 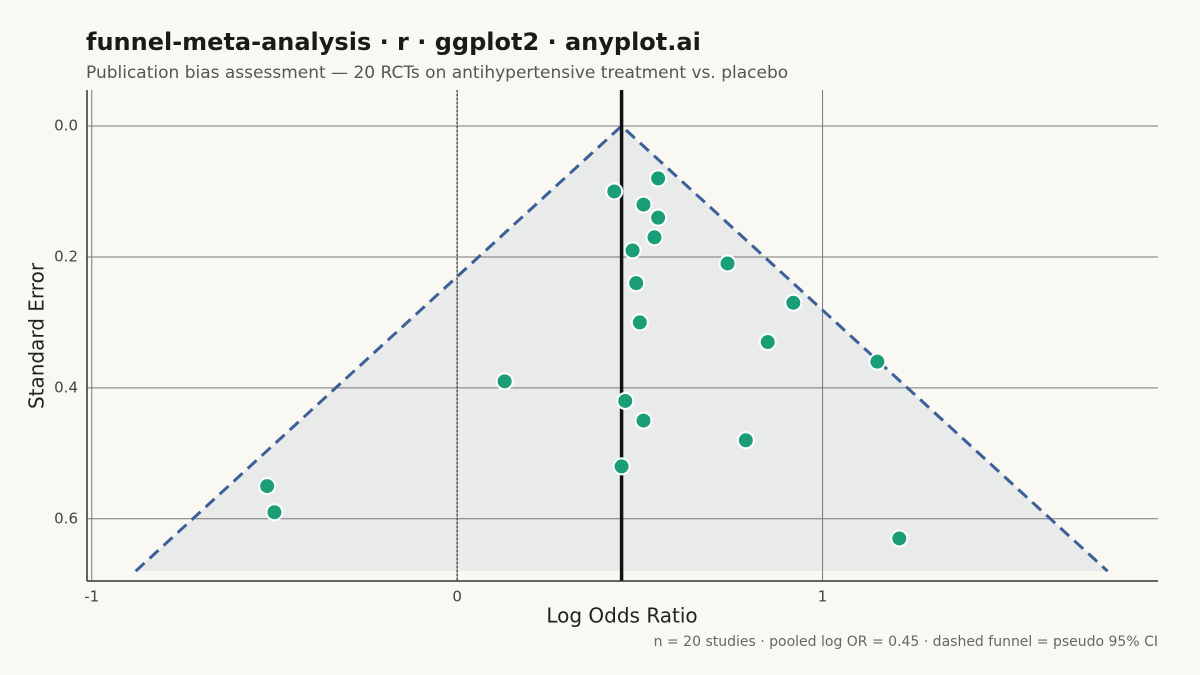 What do you see at coordinates (37, 335) in the screenshot?
I see `y-axis-label: Standard Error` at bounding box center [37, 335].